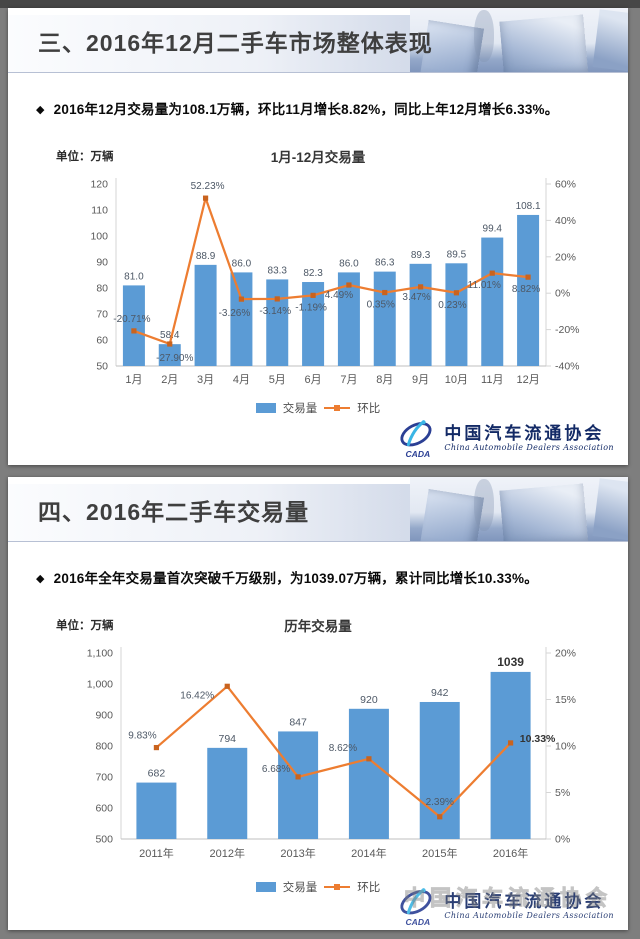 The width and height of the screenshot is (640, 939). I want to click on svg-text: 10.33%, so click(538, 739).